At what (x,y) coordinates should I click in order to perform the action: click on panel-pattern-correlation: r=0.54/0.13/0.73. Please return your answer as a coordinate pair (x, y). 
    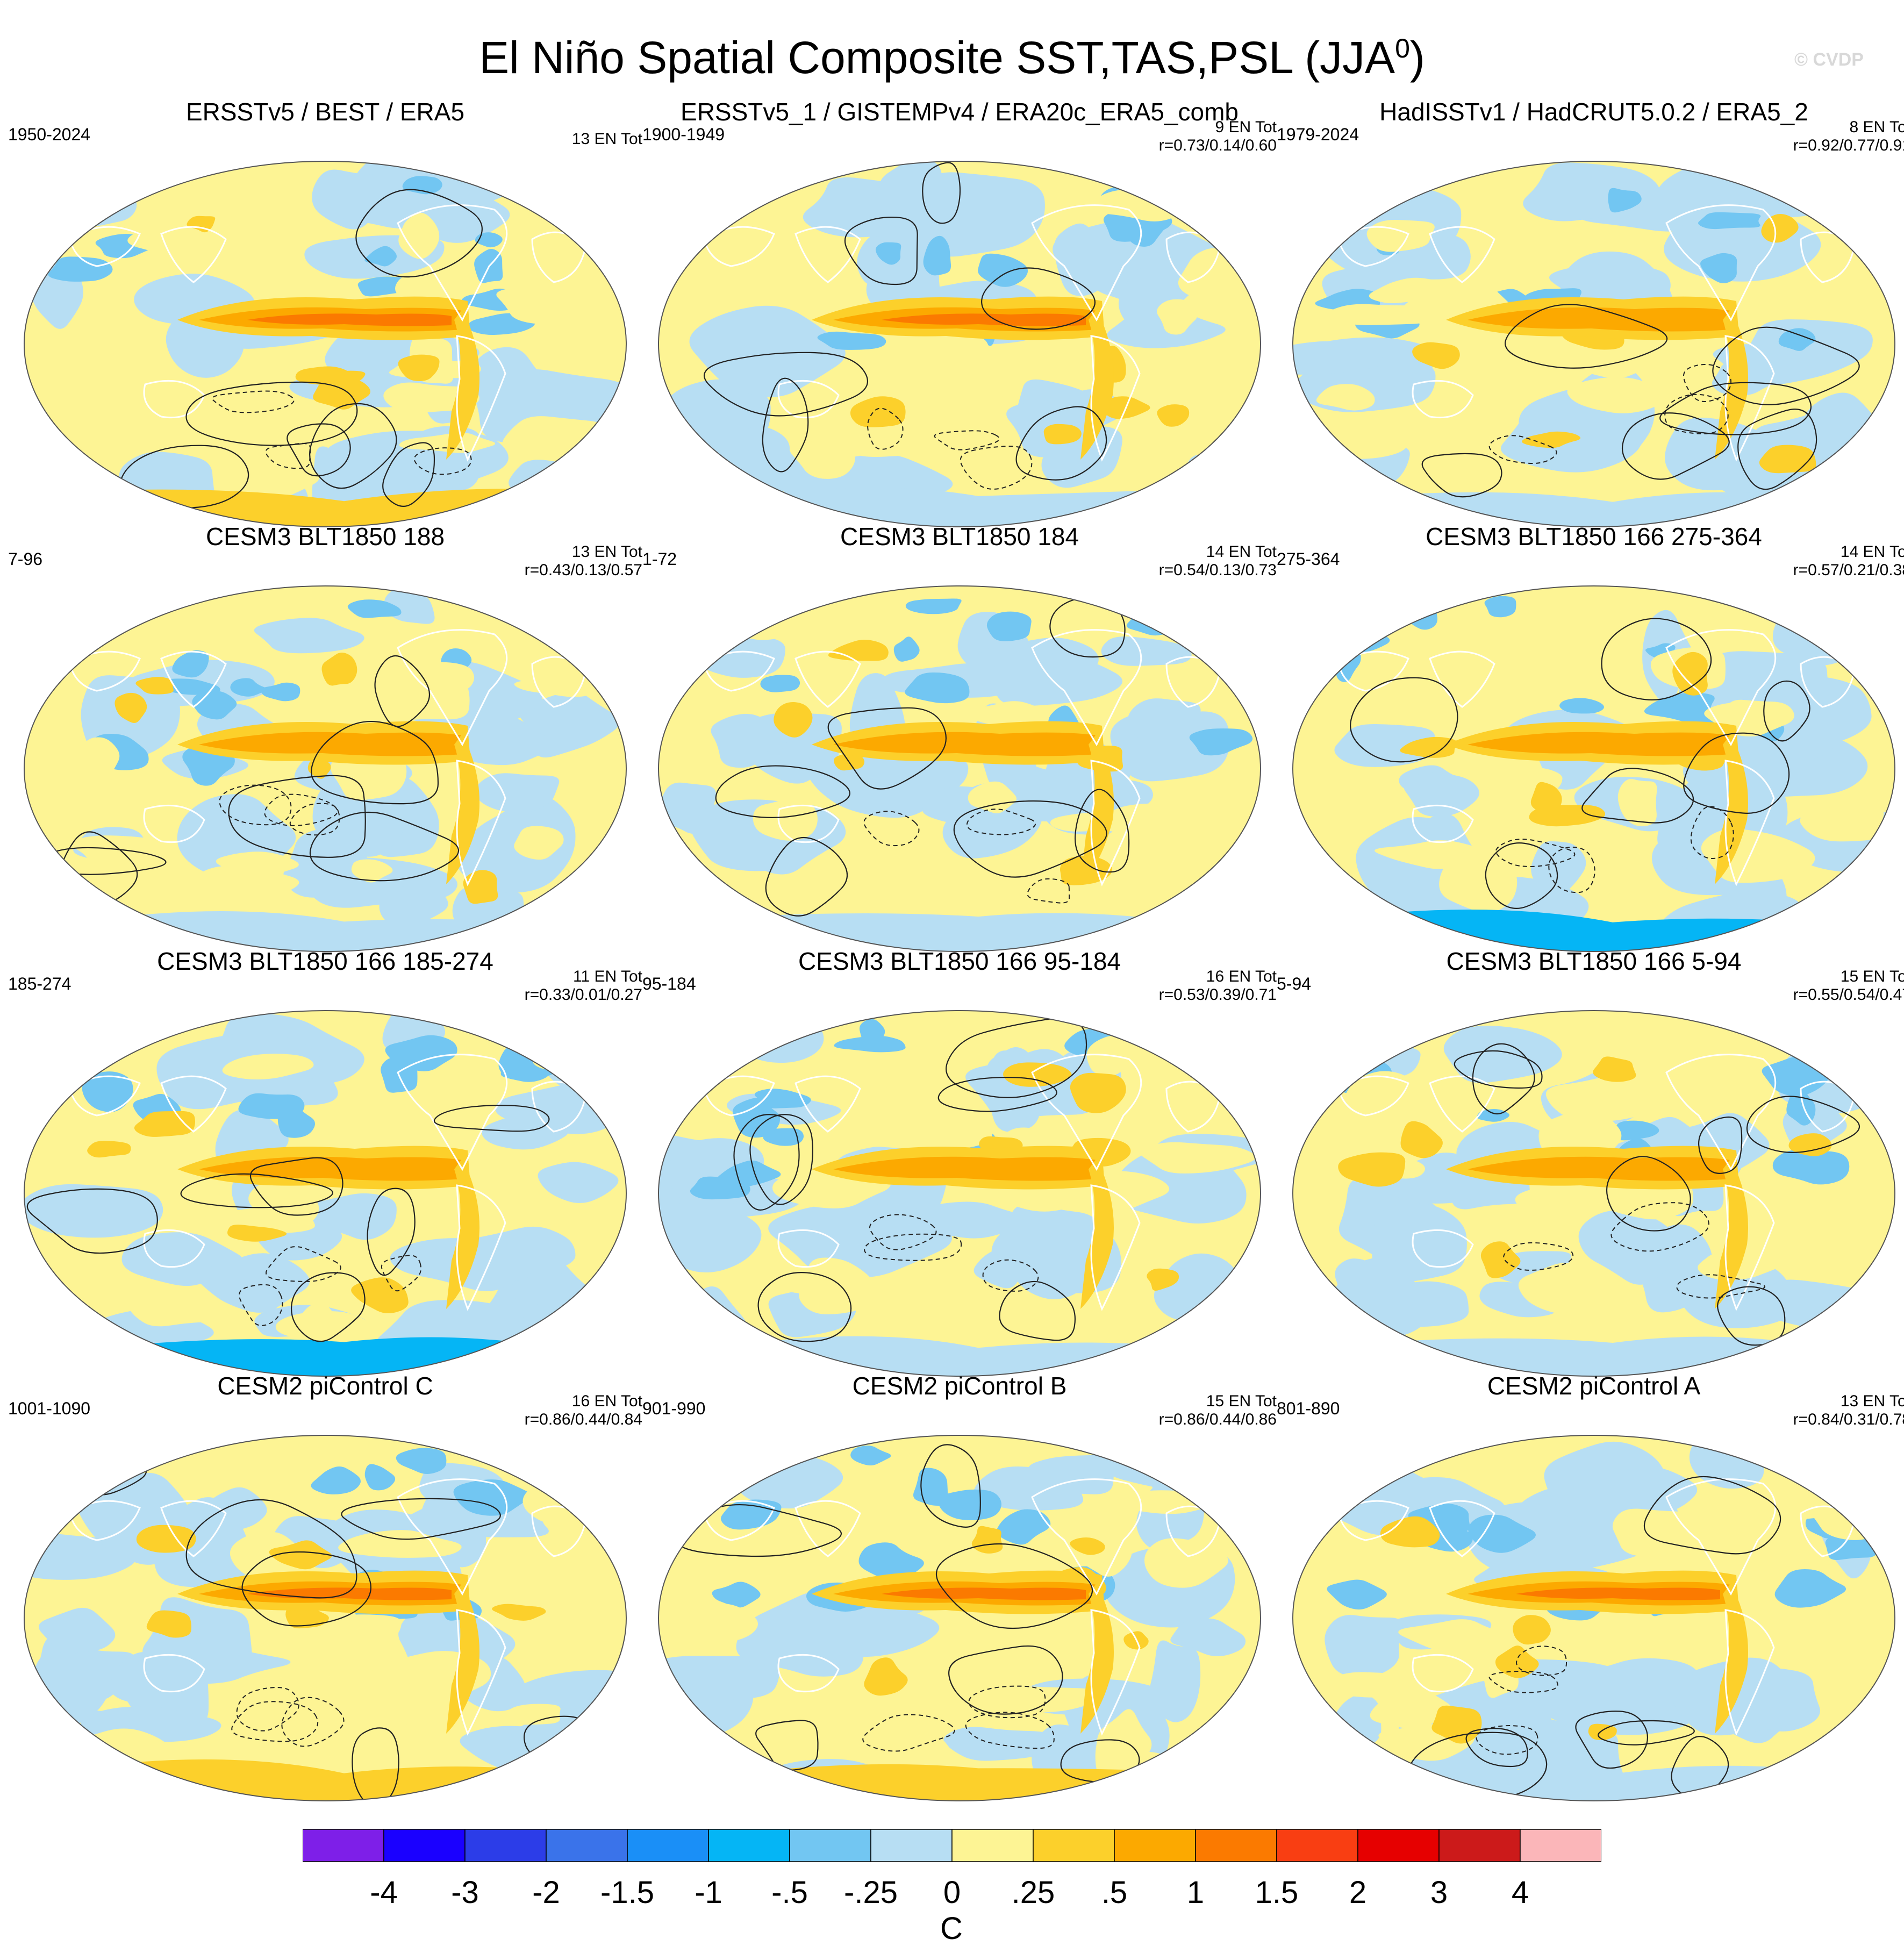
    Looking at the image, I should click on (1217, 570).